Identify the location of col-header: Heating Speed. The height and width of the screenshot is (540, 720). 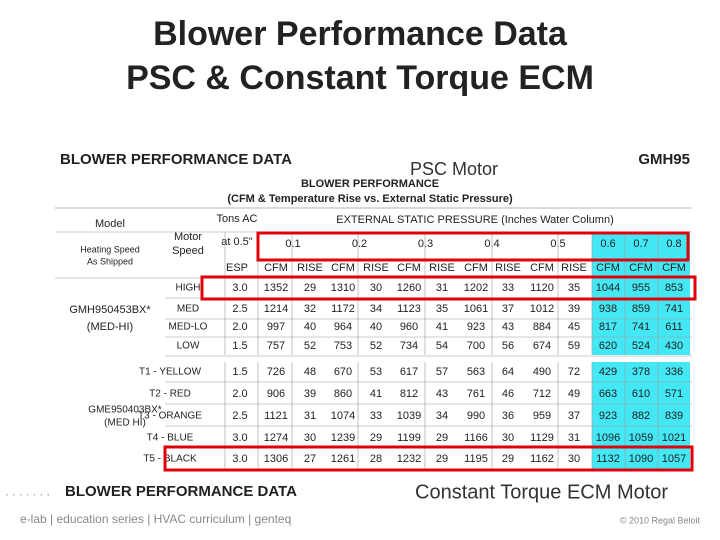
(110, 249).